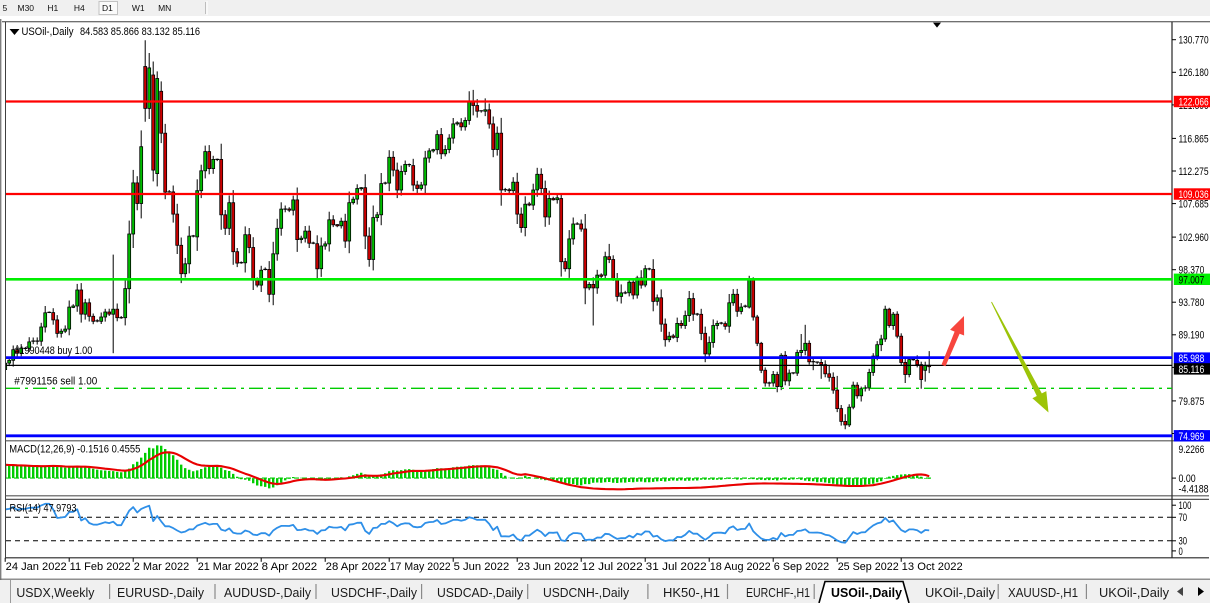 Image resolution: width=1210 pixels, height=603 pixels. Describe the element at coordinates (740, 567) in the screenshot. I see `svg-text: 18 Aug 2022` at that location.